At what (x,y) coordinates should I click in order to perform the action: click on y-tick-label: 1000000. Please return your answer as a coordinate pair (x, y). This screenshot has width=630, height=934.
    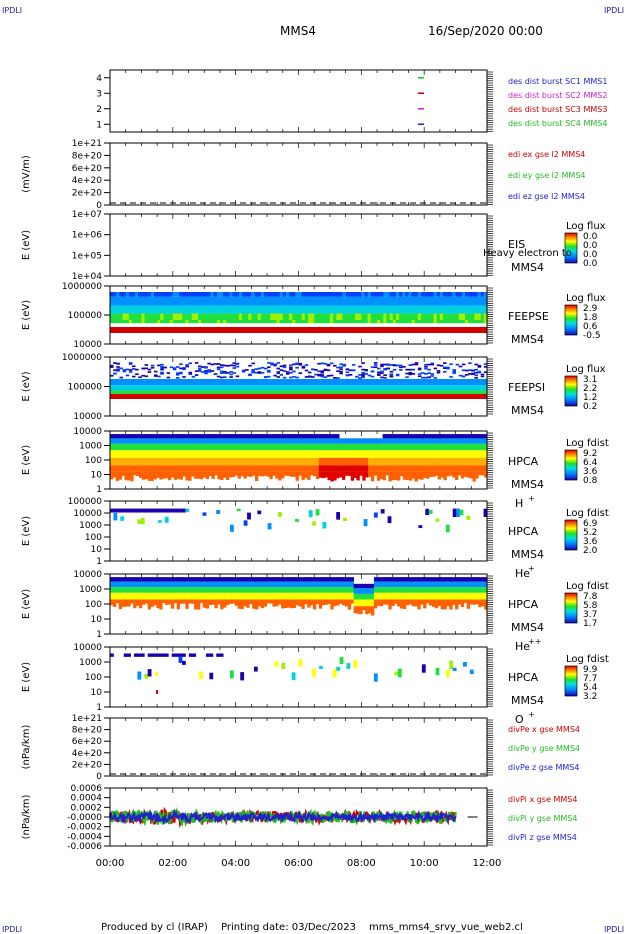
    Looking at the image, I should click on (82, 358).